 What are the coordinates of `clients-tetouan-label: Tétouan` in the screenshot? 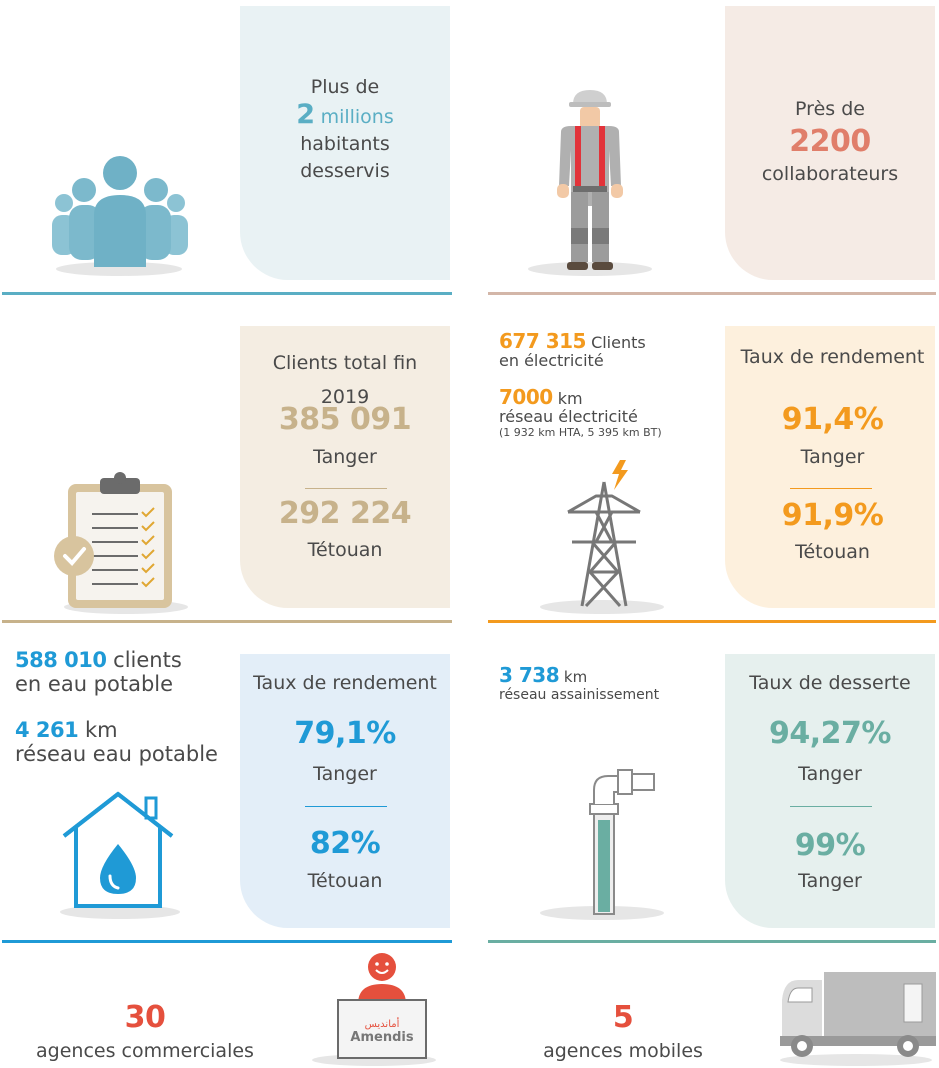 It's located at (345, 550).